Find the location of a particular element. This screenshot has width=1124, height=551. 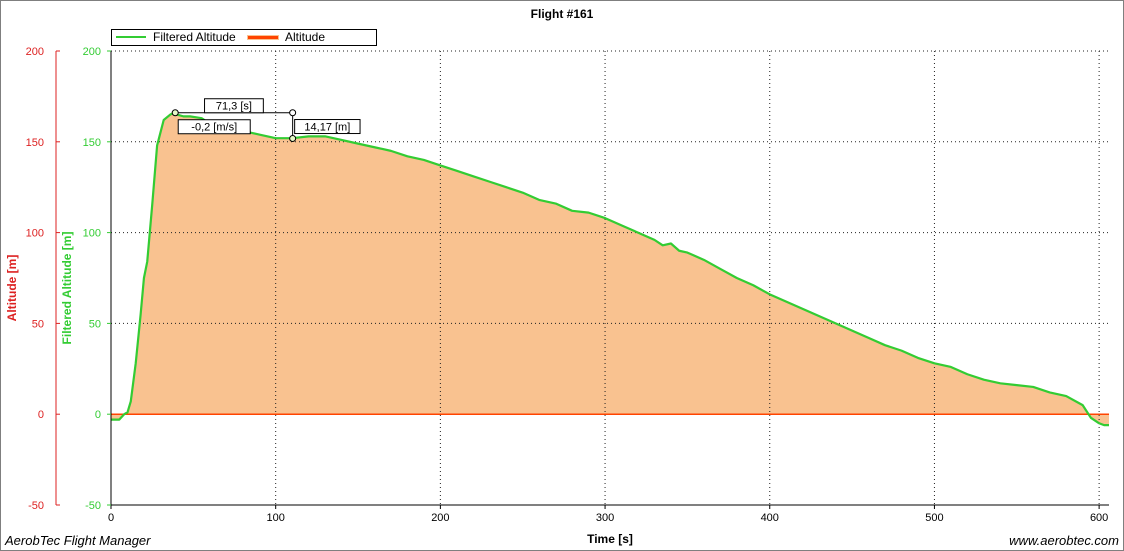

x-axis-title: Time [s] is located at coordinates (610, 539).